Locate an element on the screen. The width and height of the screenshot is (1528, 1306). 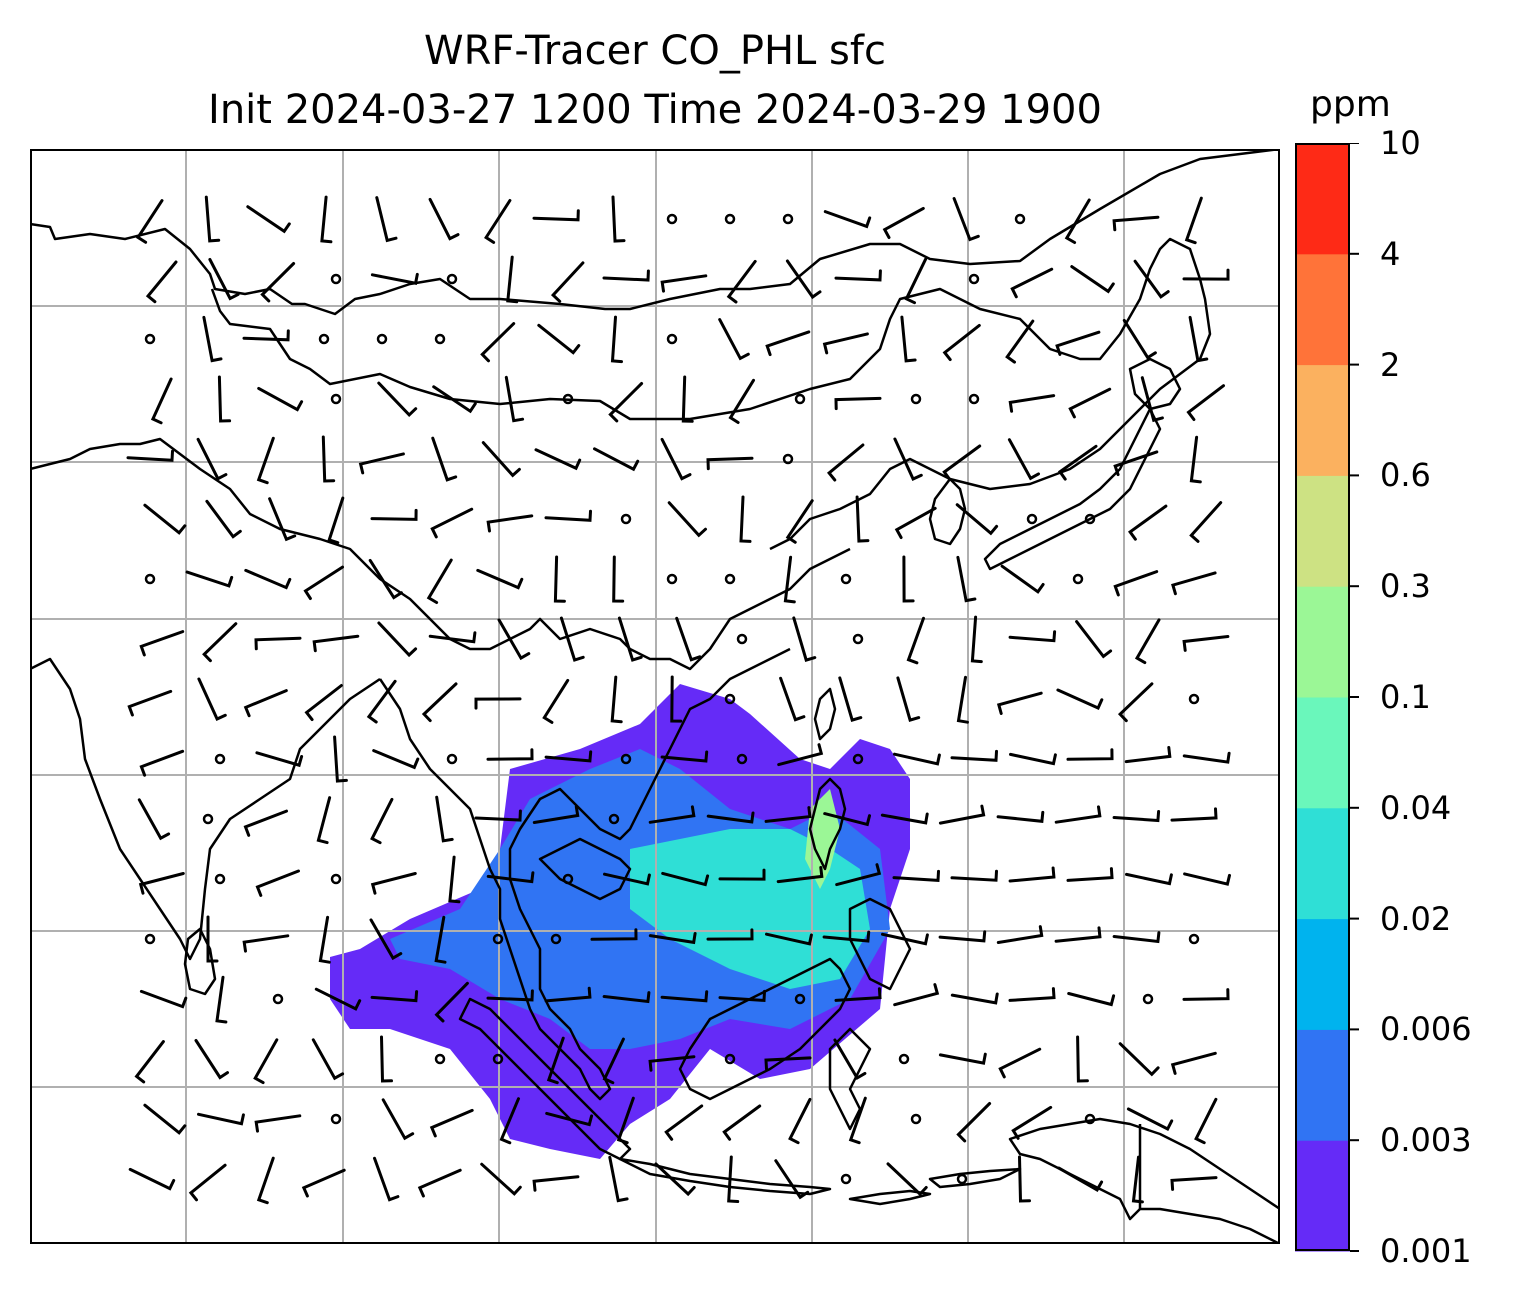
coast-gulf-thailand is located at coordinates (585, 869).